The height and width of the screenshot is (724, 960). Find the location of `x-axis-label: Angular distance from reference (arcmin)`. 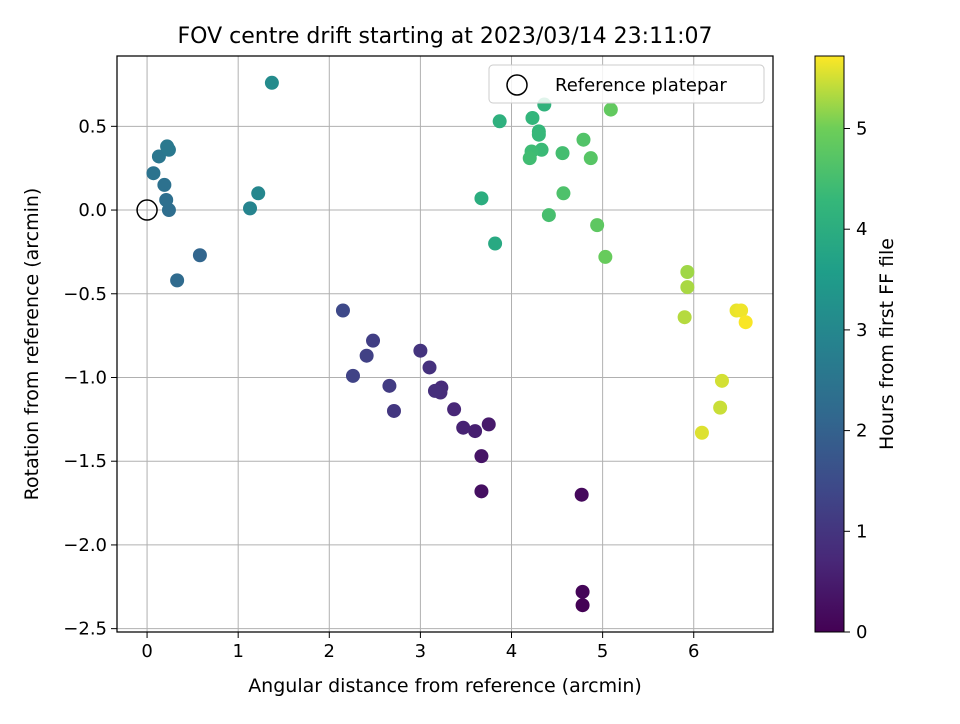

x-axis-label: Angular distance from reference (arcmin) is located at coordinates (445, 686).